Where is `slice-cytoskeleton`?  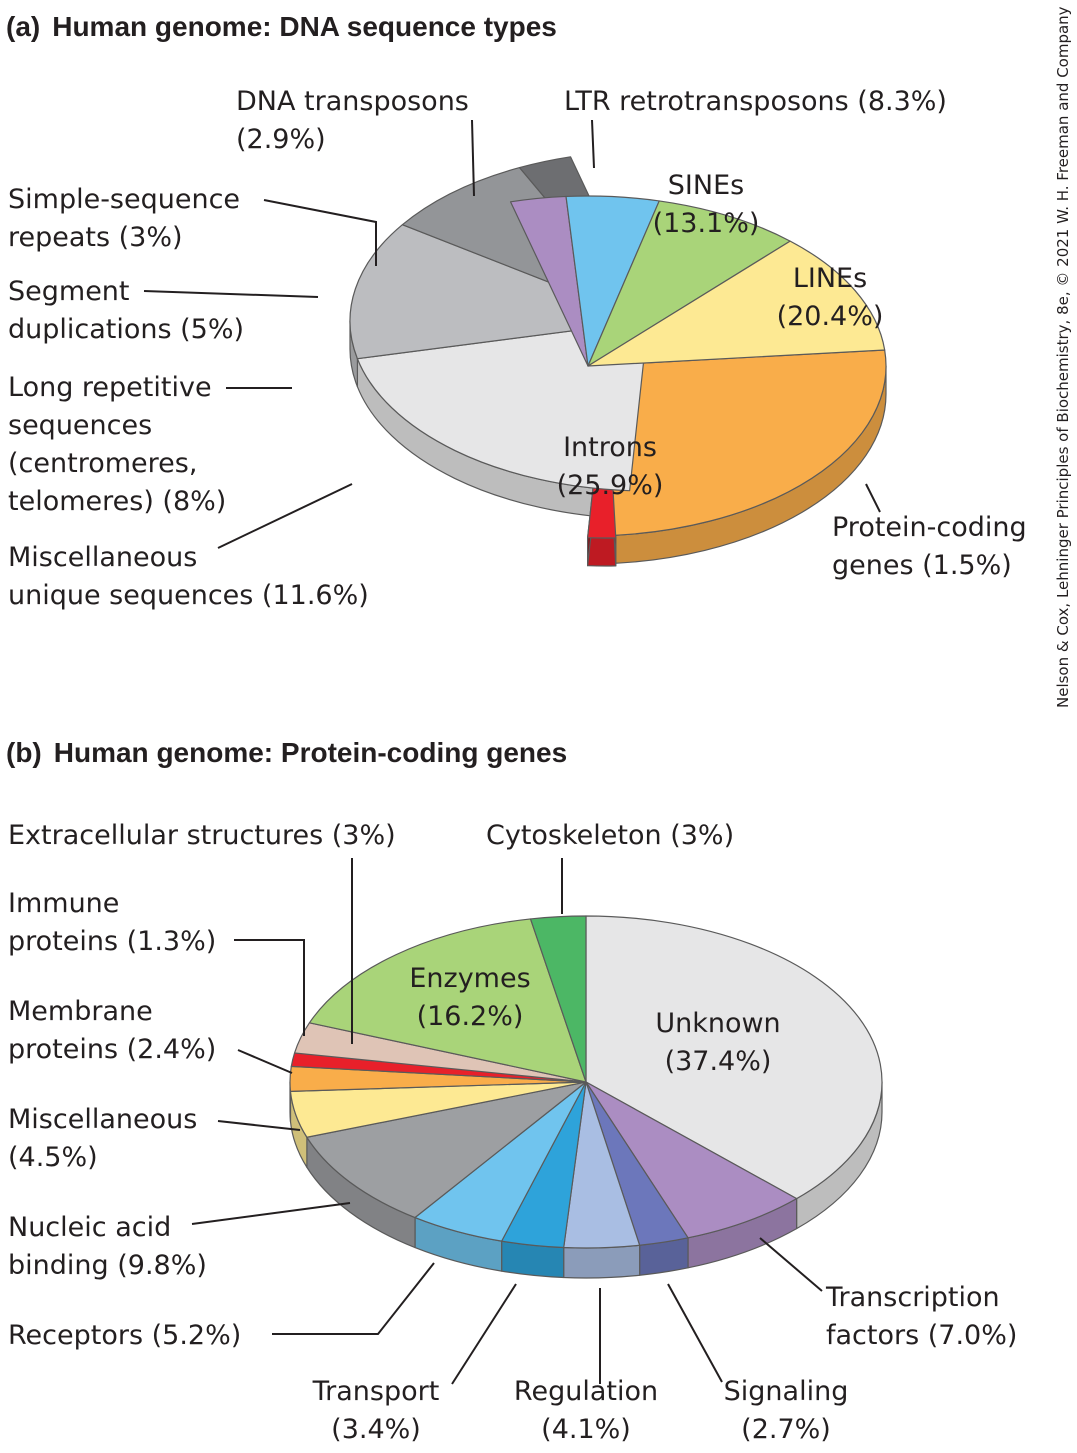
slice-cytoskeleton is located at coordinates (558, 999).